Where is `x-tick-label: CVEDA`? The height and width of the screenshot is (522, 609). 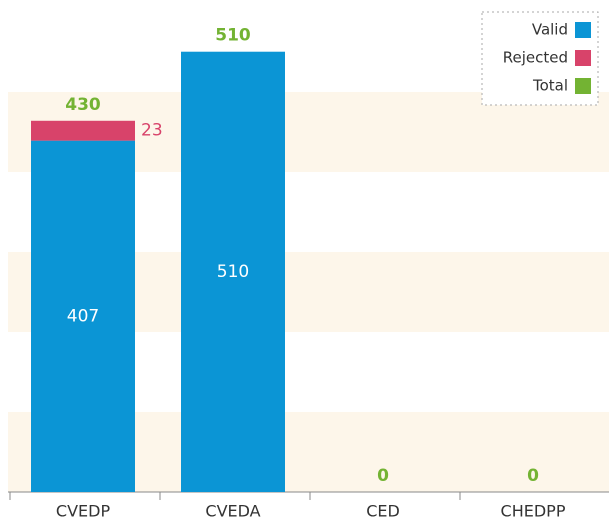
x-tick-label: CVEDA is located at coordinates (232, 511).